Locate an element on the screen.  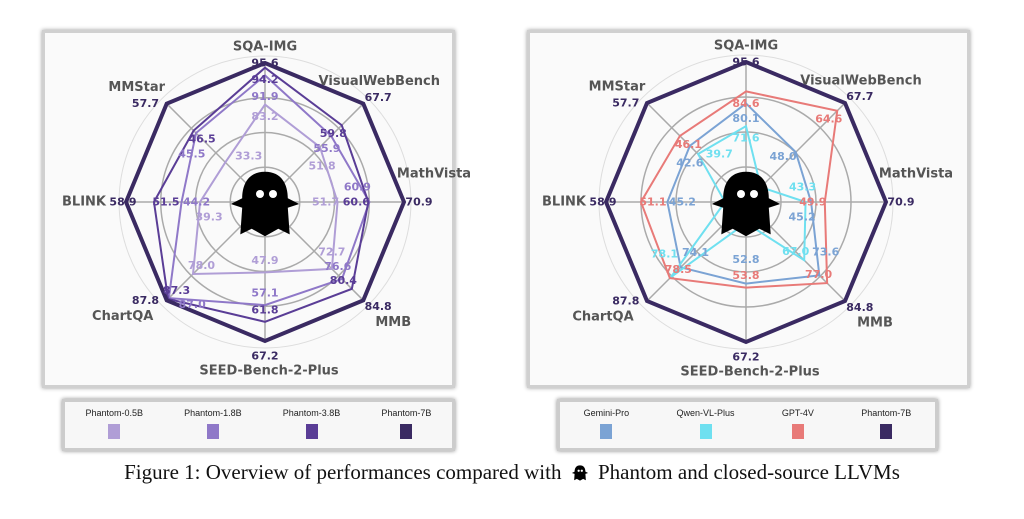
data-label: 43.3 is located at coordinates (802, 187).